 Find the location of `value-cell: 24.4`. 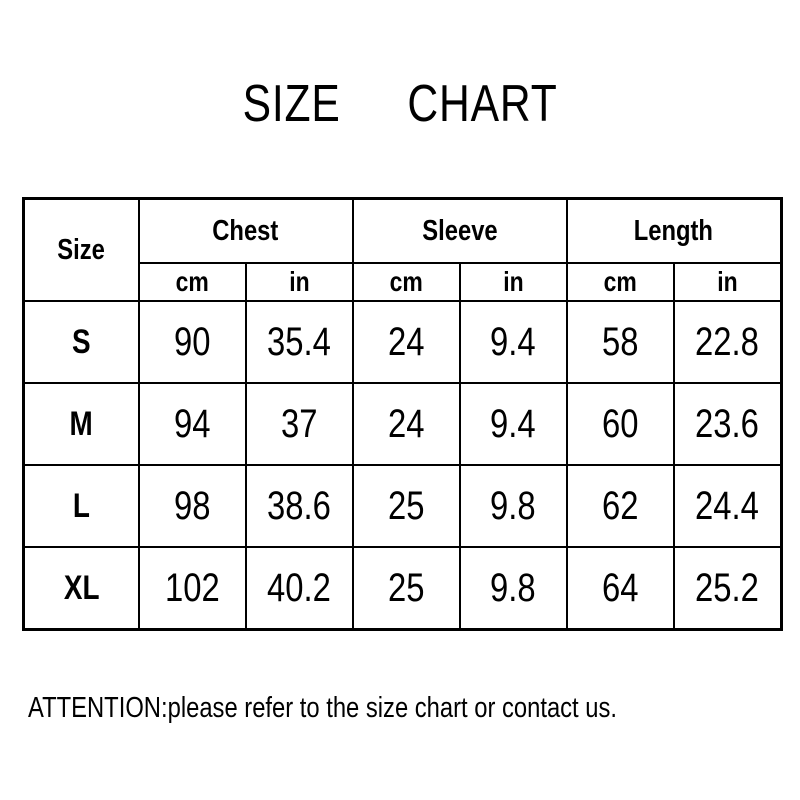

value-cell: 24.4 is located at coordinates (727, 506).